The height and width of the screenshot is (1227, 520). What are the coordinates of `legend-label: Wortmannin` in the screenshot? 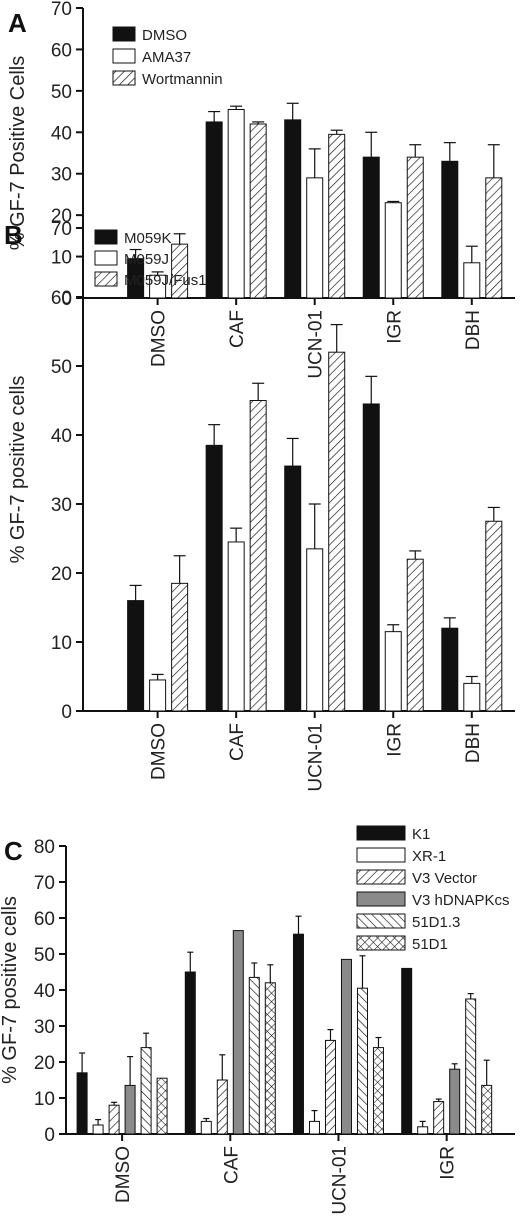 It's located at (182, 79).